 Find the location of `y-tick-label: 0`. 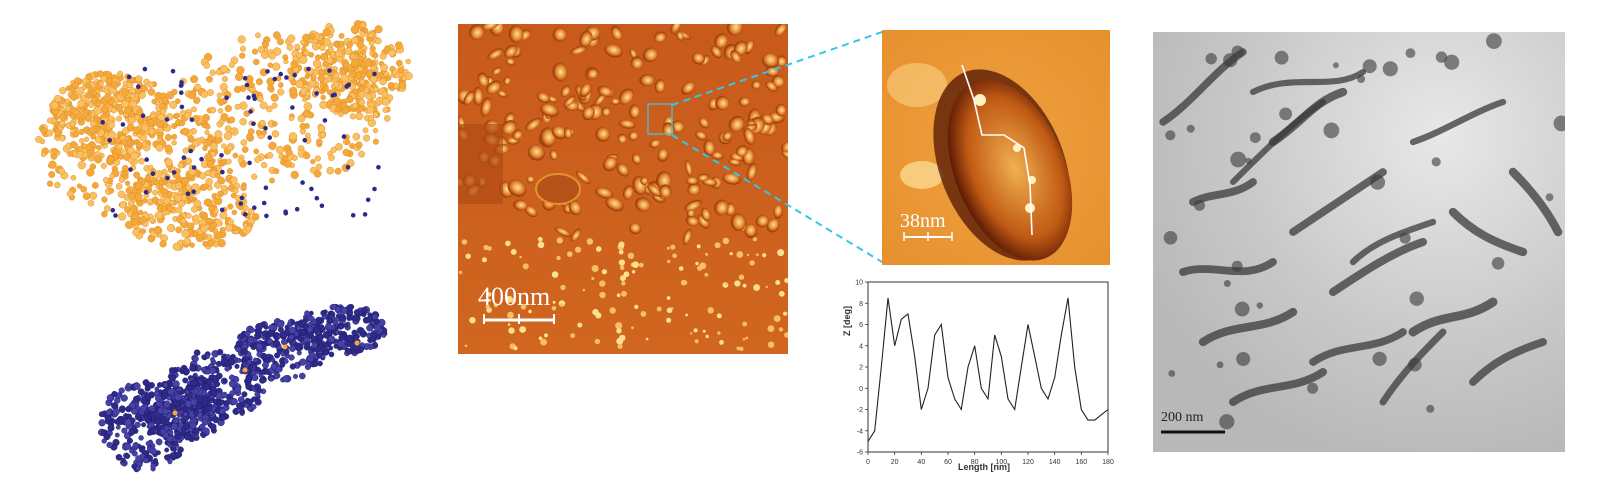

y-tick-label: 0 is located at coordinates (861, 389).